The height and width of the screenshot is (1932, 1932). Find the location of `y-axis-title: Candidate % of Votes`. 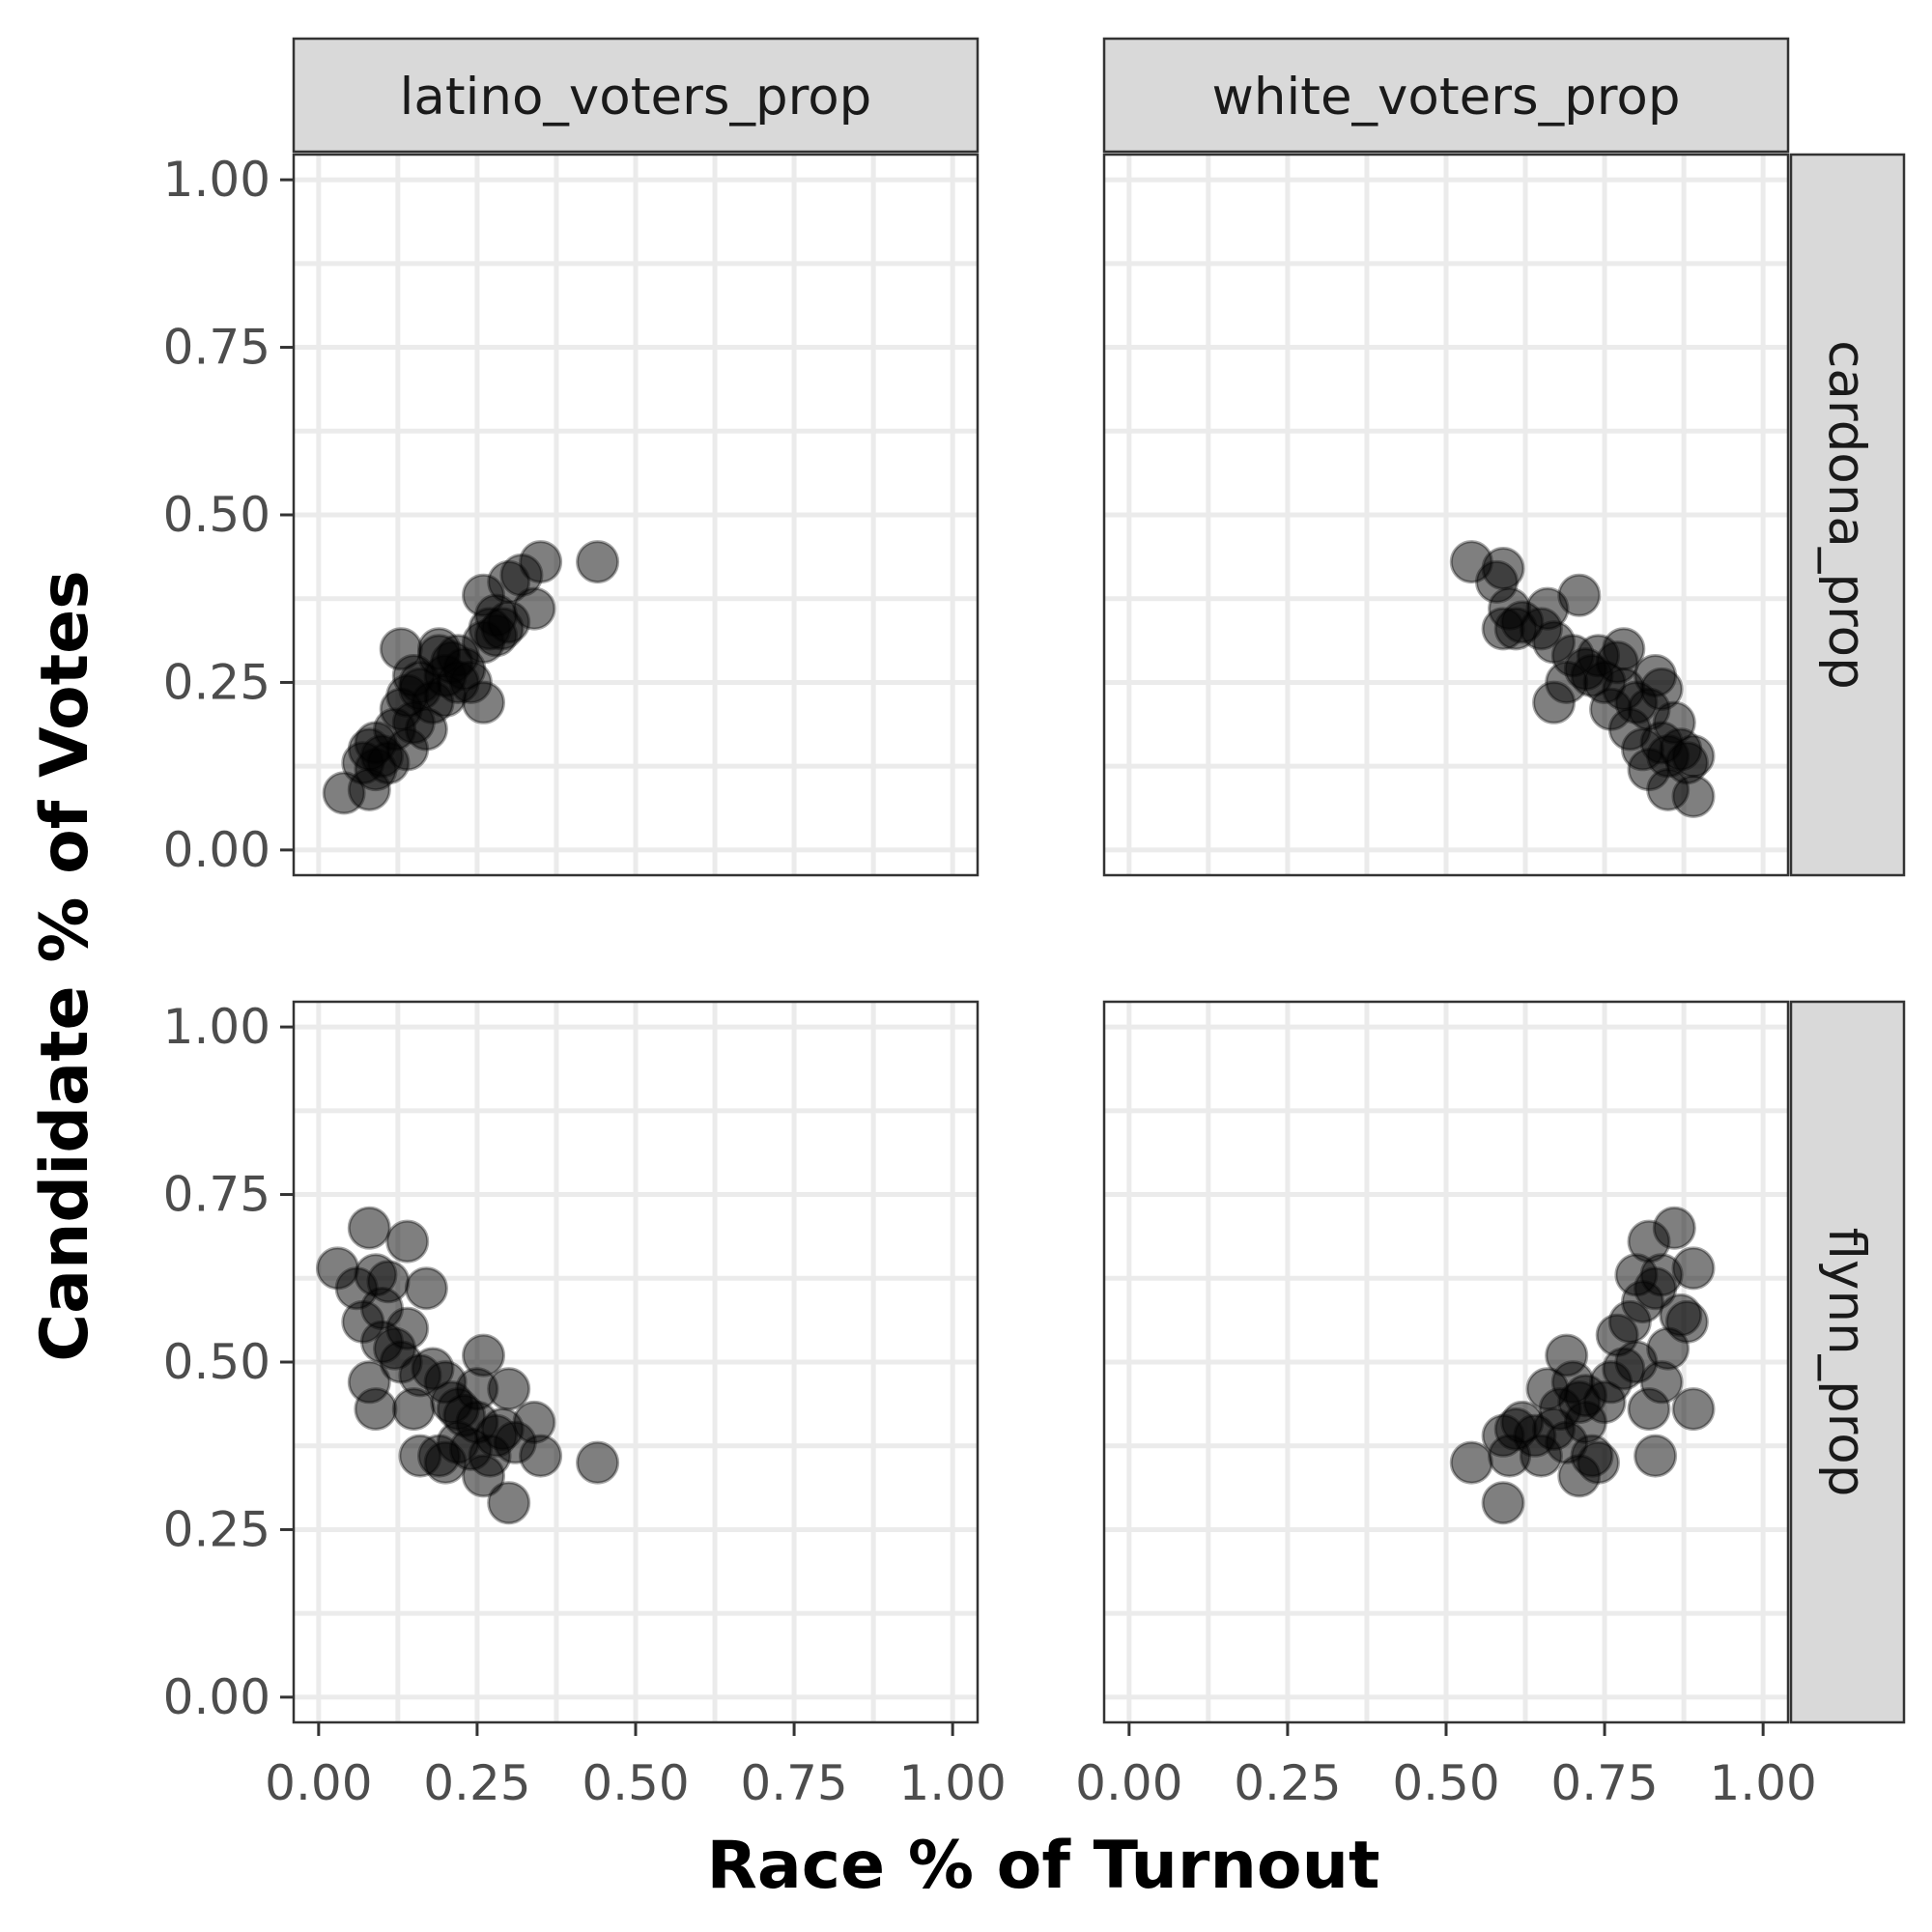

y-axis-title: Candidate % of Votes is located at coordinates (65, 966).